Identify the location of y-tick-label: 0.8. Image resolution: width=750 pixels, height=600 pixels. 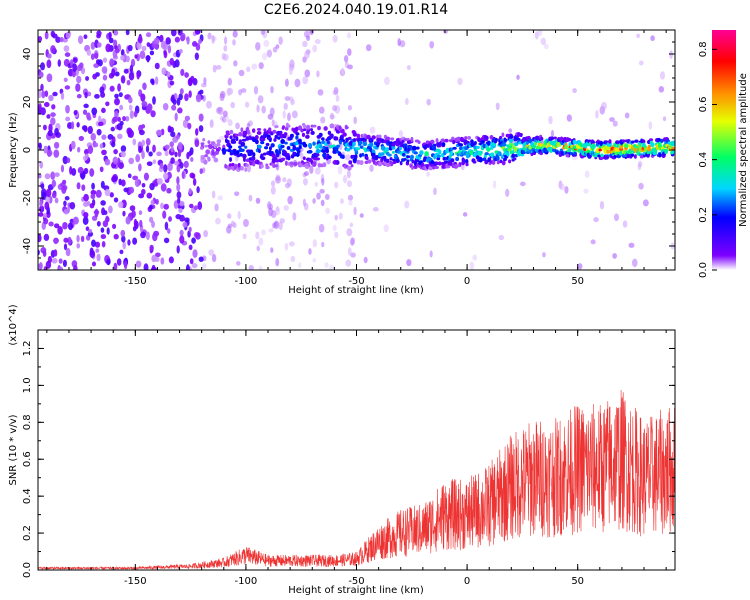
(27, 422).